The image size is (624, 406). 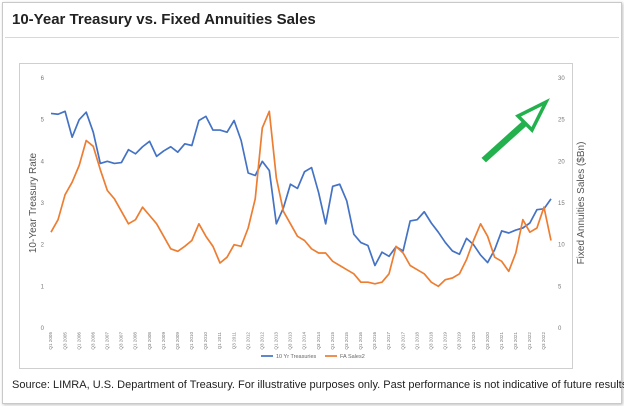 What do you see at coordinates (135, 341) in the screenshot?
I see `x-tick-label: Q1 2008` at bounding box center [135, 341].